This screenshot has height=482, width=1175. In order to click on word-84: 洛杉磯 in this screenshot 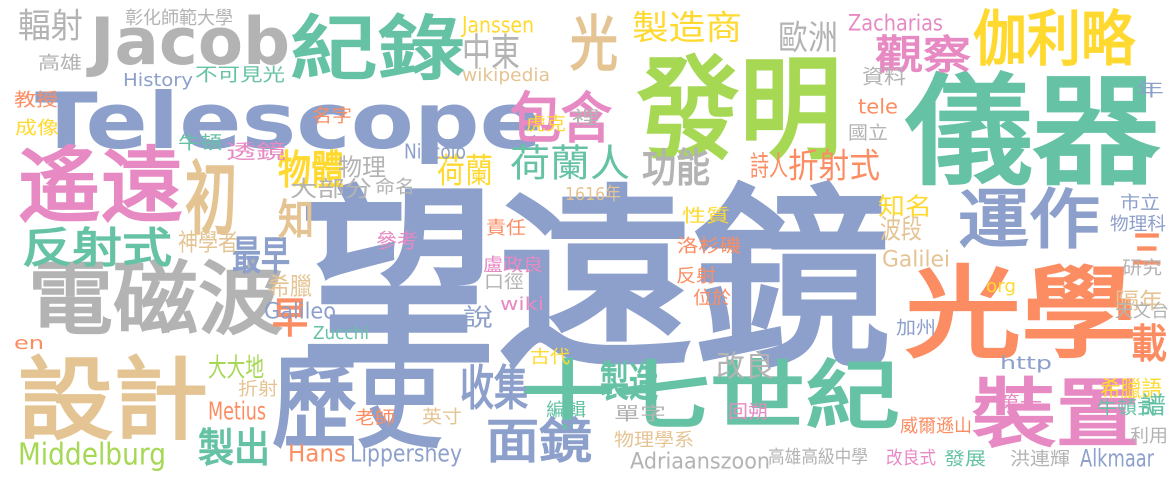, I will do `click(709, 246)`.